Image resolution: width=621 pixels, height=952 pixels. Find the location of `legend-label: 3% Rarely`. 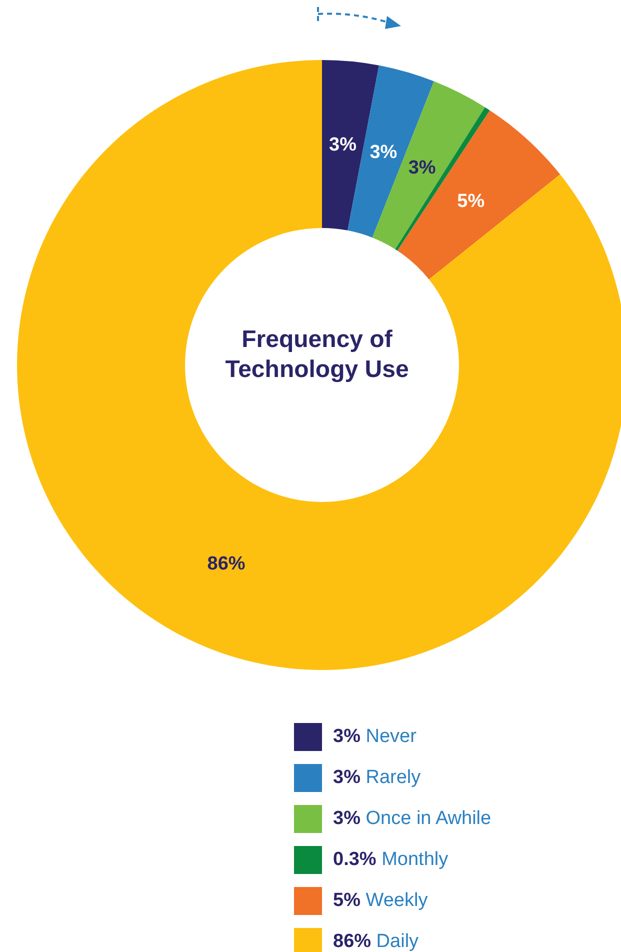

legend-label: 3% Rarely is located at coordinates (377, 777).